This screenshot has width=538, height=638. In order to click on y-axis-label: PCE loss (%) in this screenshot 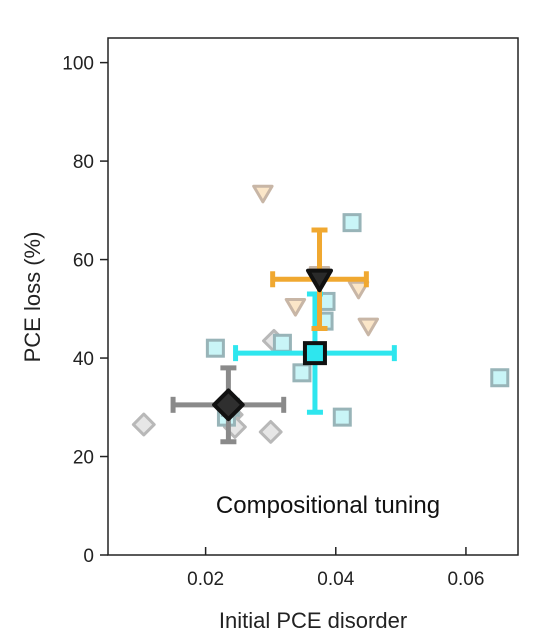, I will do `click(32, 297)`.